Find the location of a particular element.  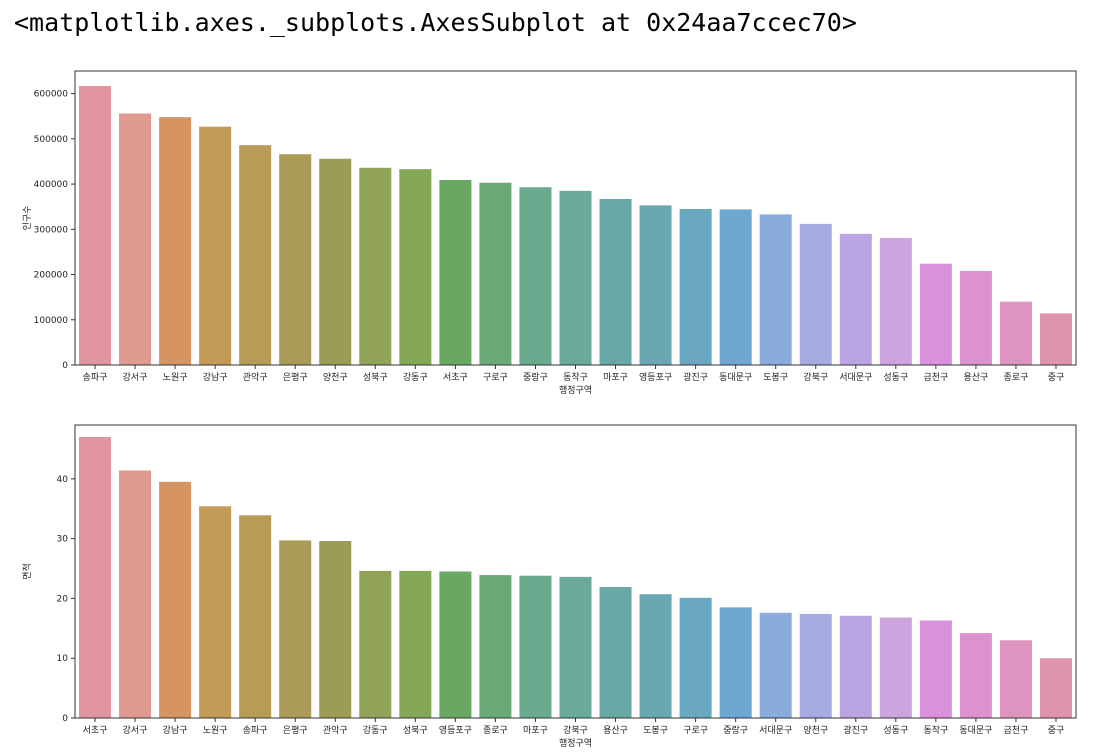

x-axis-label: 행정구역 is located at coordinates (575, 743).